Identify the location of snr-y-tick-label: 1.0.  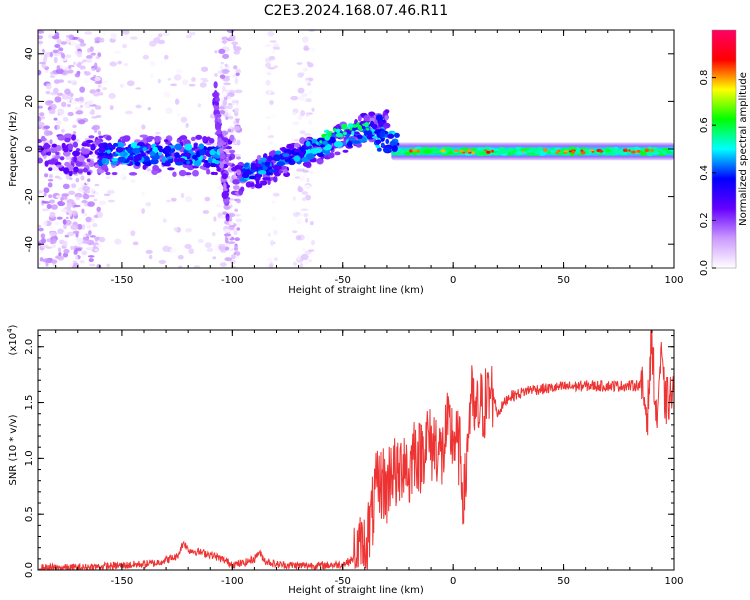
(29, 458).